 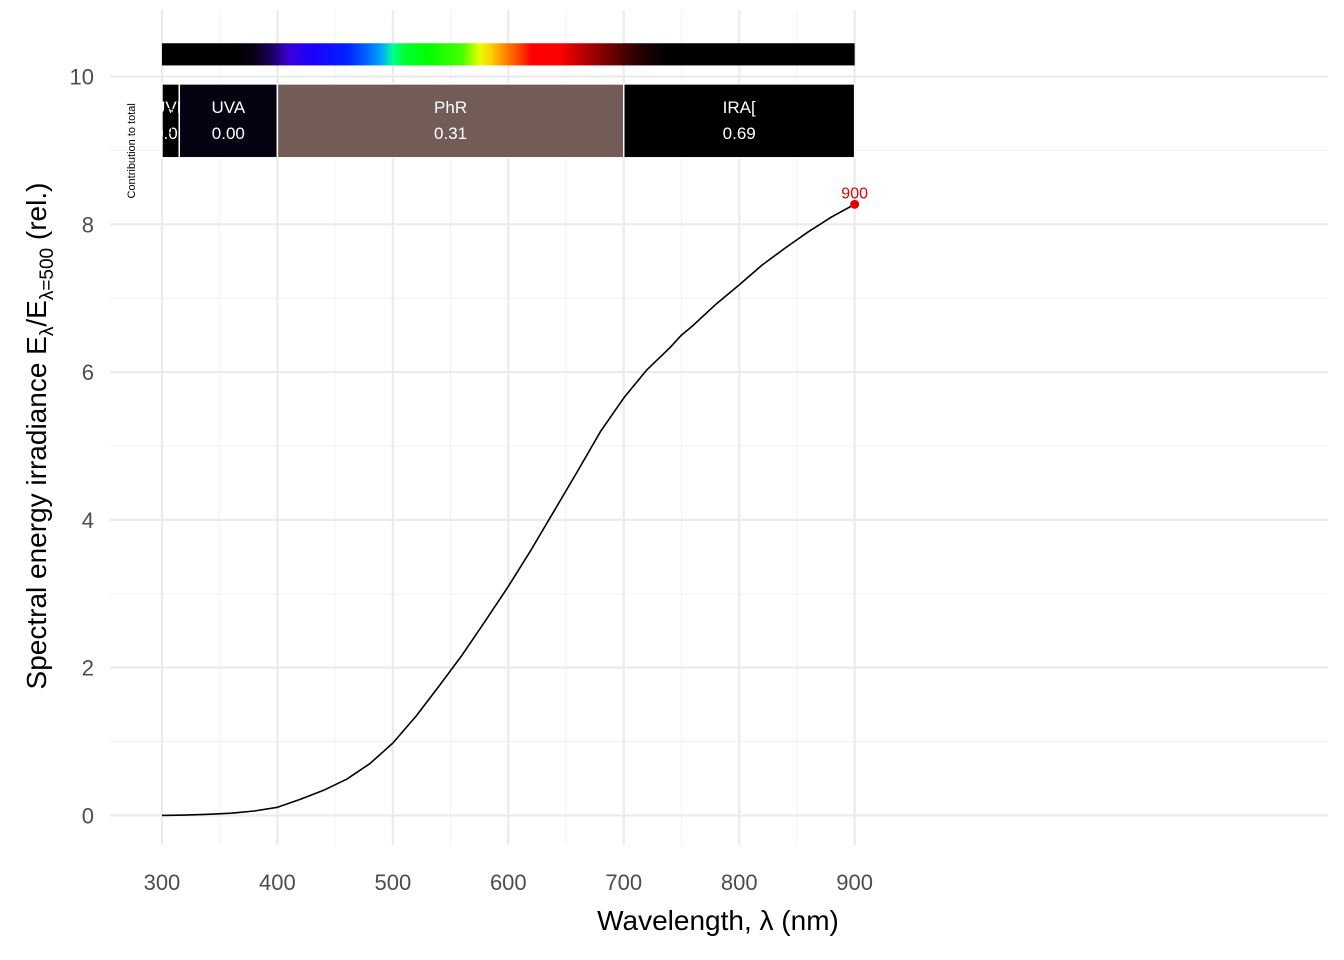 What do you see at coordinates (855, 204) in the screenshot?
I see `peak-marker` at bounding box center [855, 204].